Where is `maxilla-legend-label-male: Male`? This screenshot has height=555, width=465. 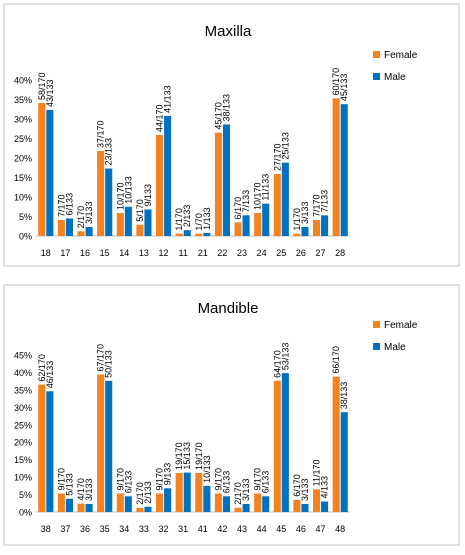 maxilla-legend-label-male: Male is located at coordinates (395, 77).